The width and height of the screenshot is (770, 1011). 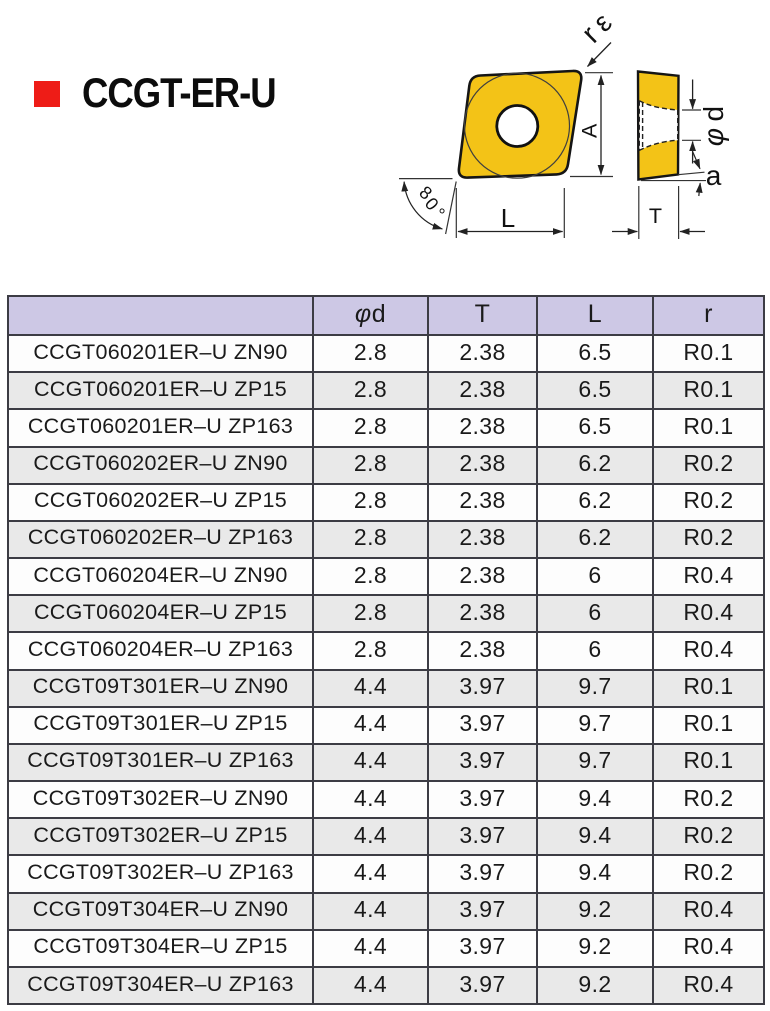 What do you see at coordinates (655, 216) in the screenshot?
I see `svg-text: T` at bounding box center [655, 216].